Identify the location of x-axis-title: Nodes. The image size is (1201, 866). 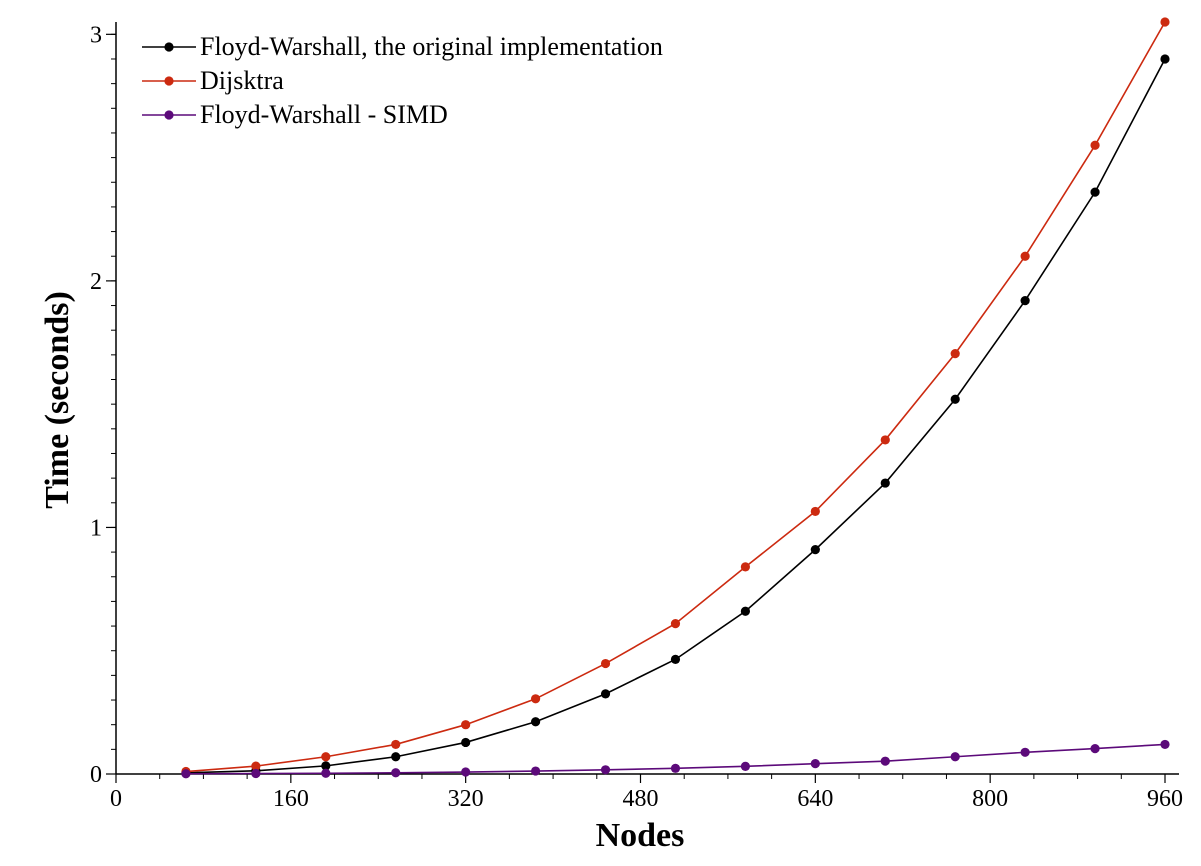
(640, 835).